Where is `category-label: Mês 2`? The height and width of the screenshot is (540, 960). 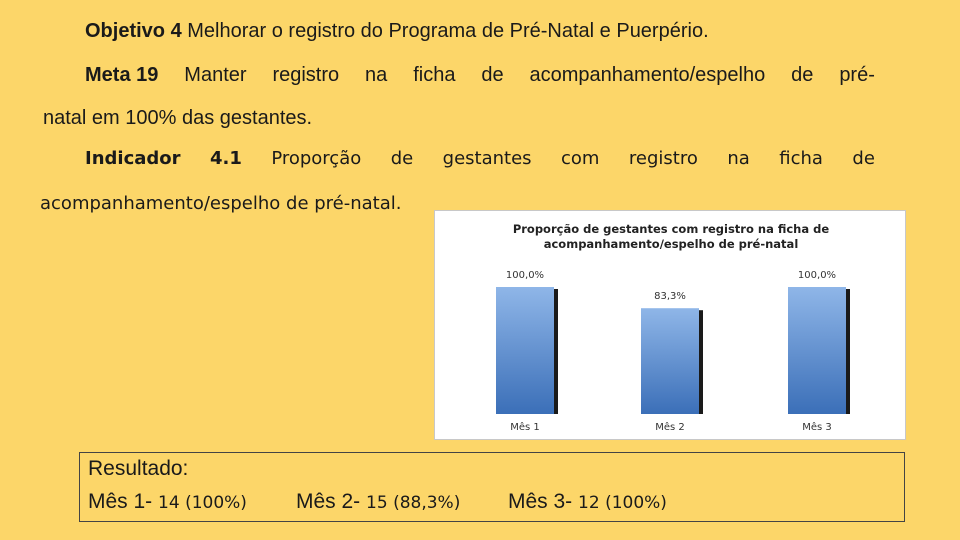 category-label: Mês 2 is located at coordinates (670, 427).